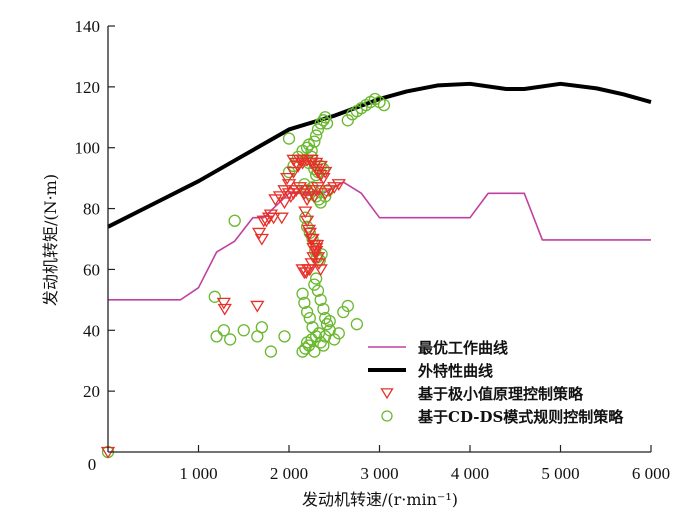  Describe the element at coordinates (424, 464) in the screenshot. I see `x-ticks: 1 000 2 000 3 000 4 000 5 000 6 000` at that location.